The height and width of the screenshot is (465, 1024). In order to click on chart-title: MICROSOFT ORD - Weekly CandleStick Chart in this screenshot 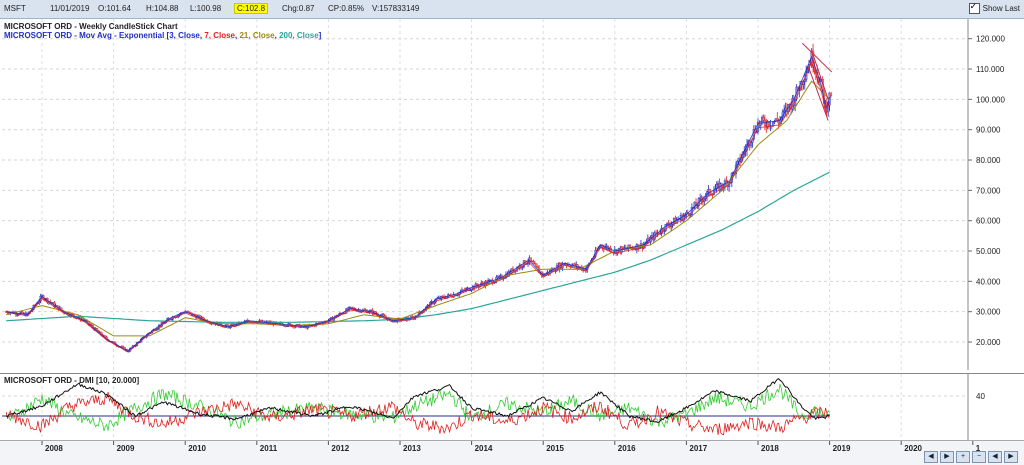, I will do `click(91, 26)`.